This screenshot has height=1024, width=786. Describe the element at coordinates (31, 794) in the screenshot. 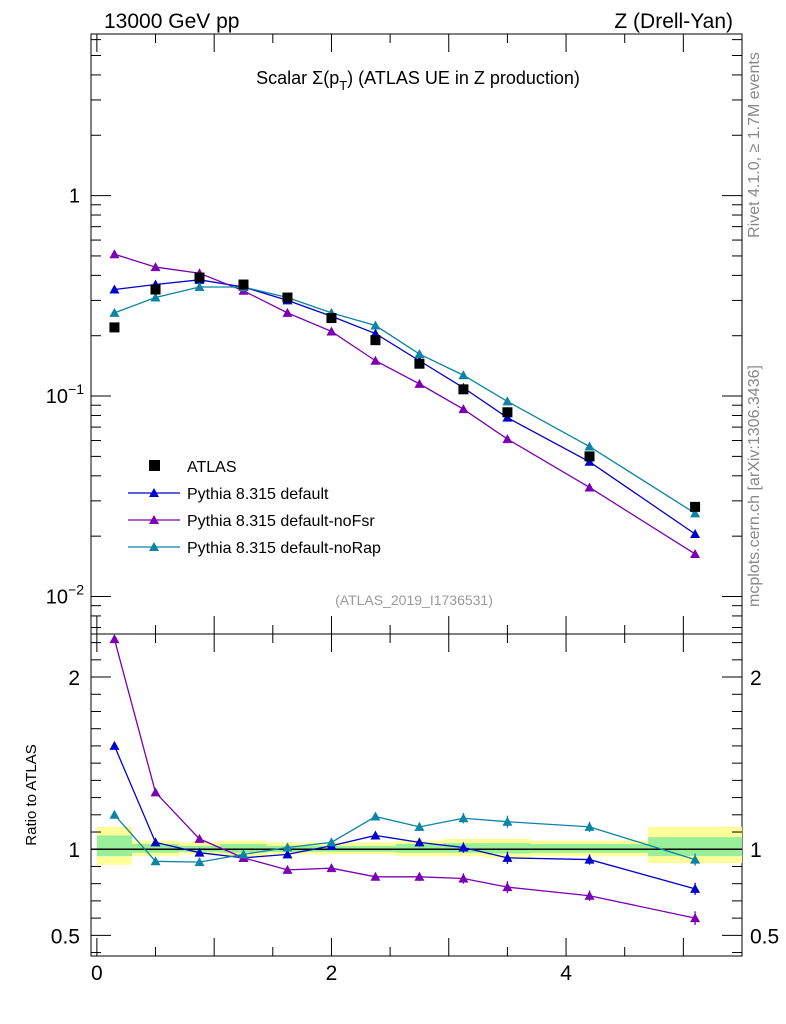

I see `ratio-ylabel: Ratio to ATLAS` at that location.